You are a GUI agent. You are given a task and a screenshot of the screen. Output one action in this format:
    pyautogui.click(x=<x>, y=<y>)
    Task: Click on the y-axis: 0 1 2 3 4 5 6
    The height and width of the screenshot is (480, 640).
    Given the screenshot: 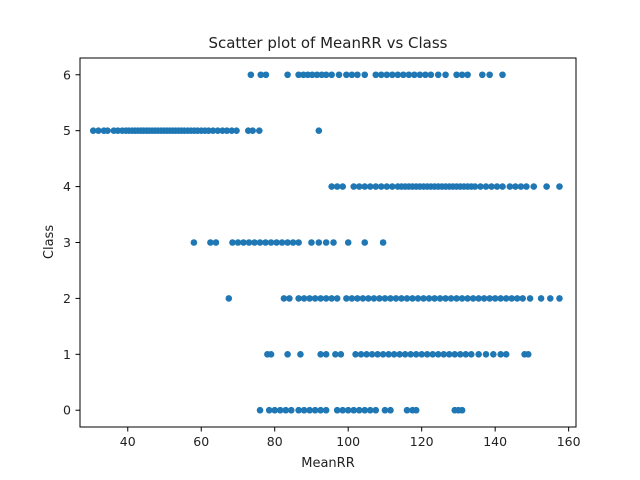 What is the action you would take?
    pyautogui.click(x=71, y=242)
    